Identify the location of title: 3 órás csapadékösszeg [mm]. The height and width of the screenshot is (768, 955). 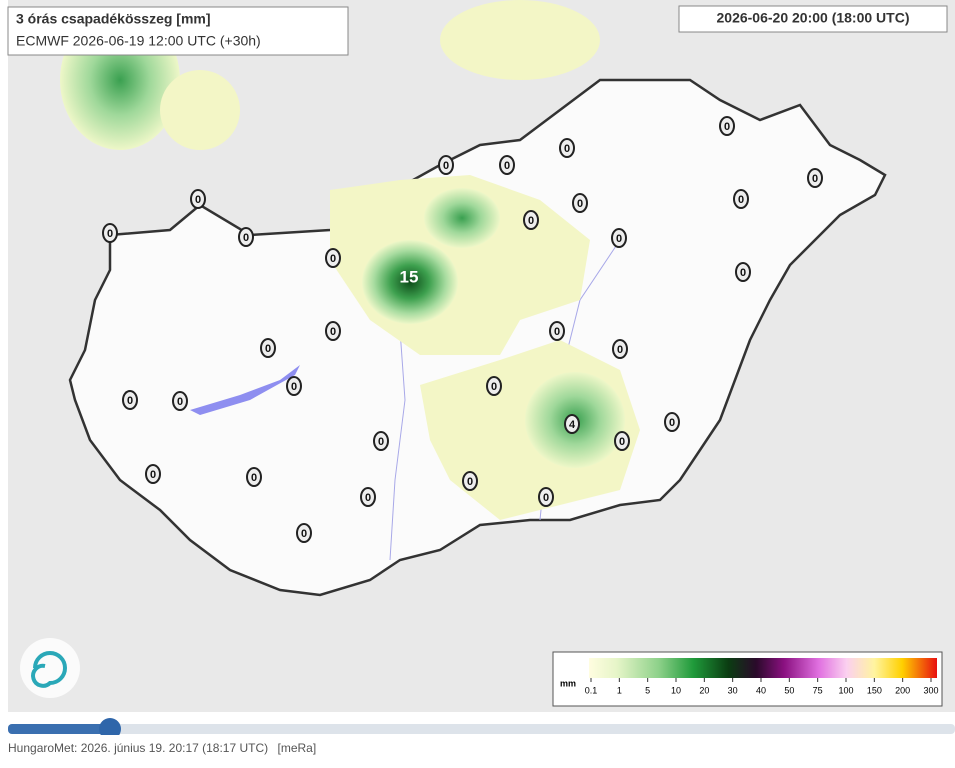
(113, 19).